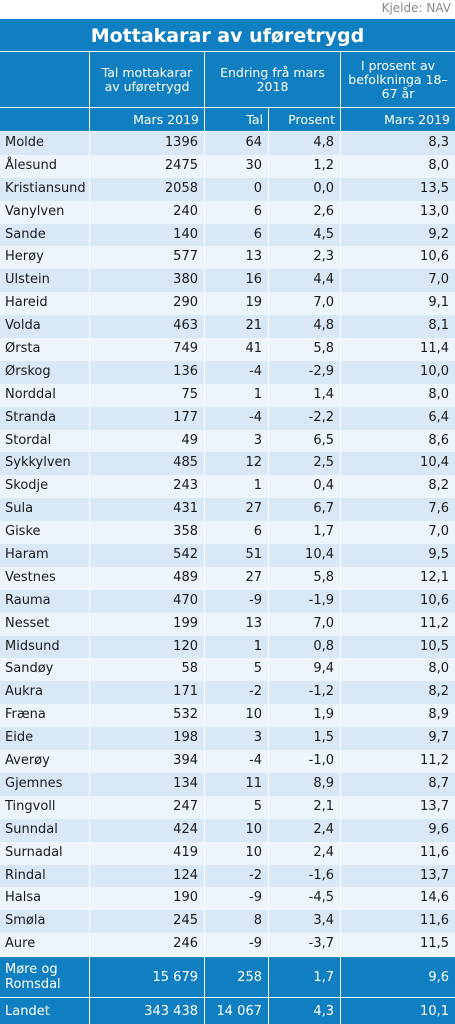  What do you see at coordinates (227, 739) in the screenshot?
I see `table-row: Eide 198 3 1,5 9,7` at bounding box center [227, 739].